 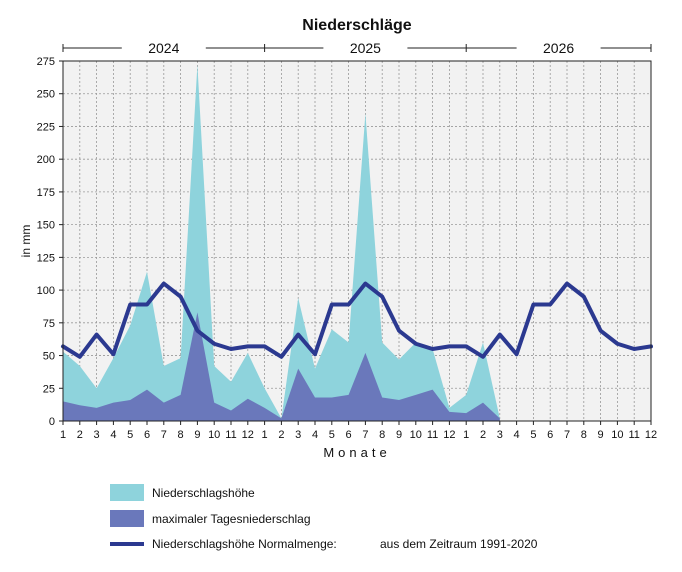 What do you see at coordinates (356, 25) in the screenshot?
I see `chart-title: Niederschläge` at bounding box center [356, 25].